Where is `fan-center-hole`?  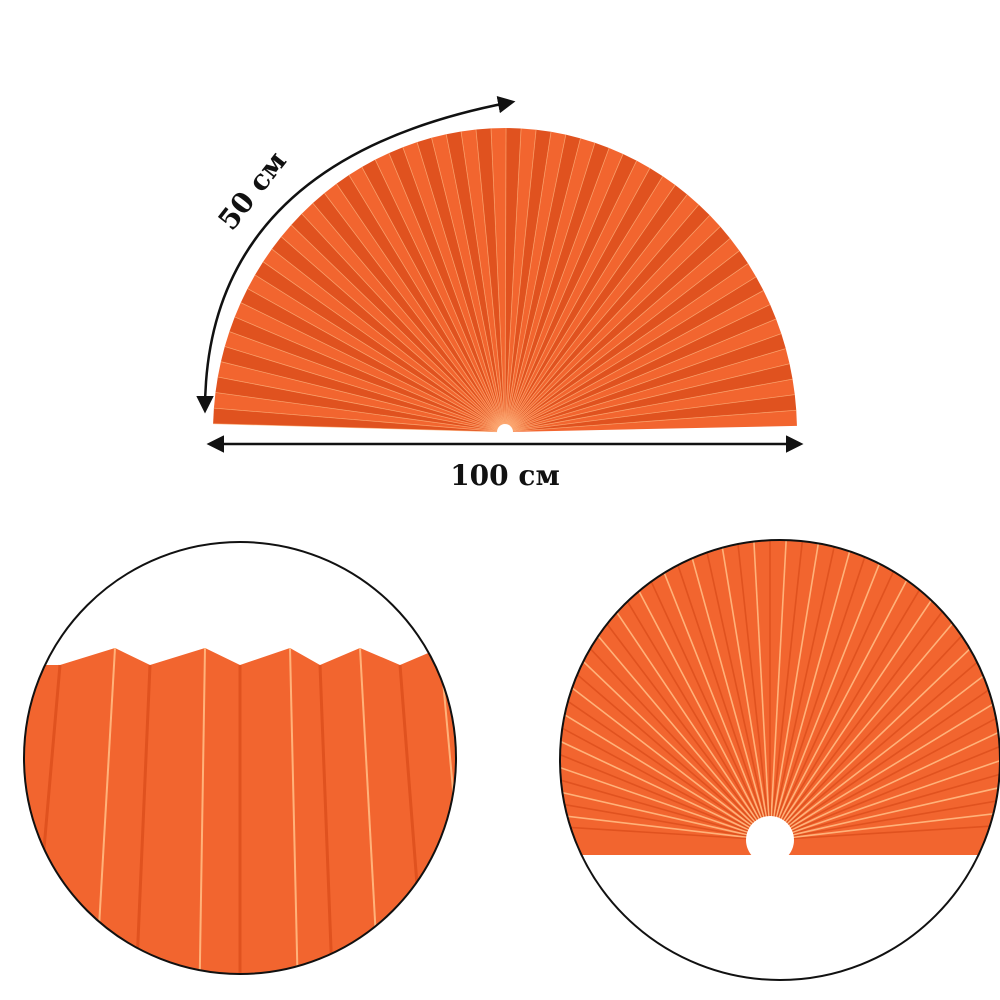 fan-center-hole is located at coordinates (505, 432).